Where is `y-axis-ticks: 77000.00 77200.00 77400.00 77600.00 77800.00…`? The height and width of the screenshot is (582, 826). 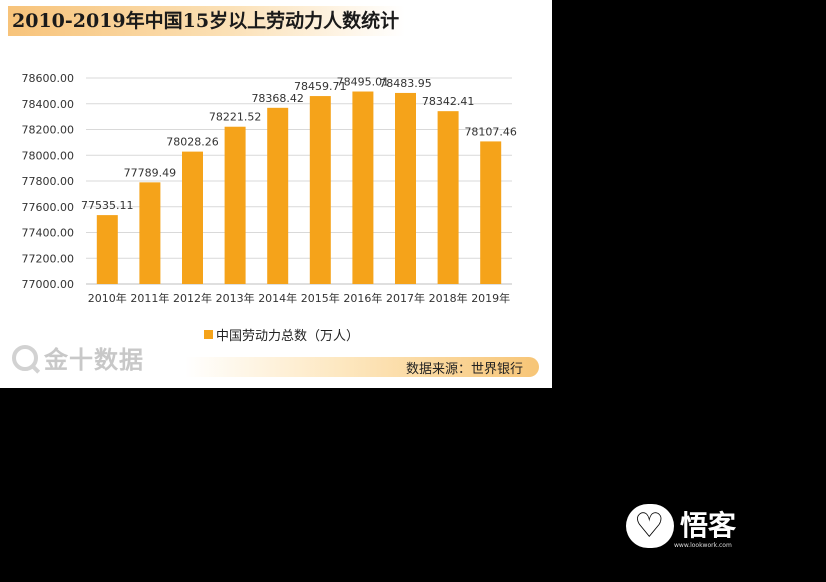 y-axis-ticks: 77000.00 77200.00 77400.00 77600.00 77800.00… is located at coordinates (48, 181).